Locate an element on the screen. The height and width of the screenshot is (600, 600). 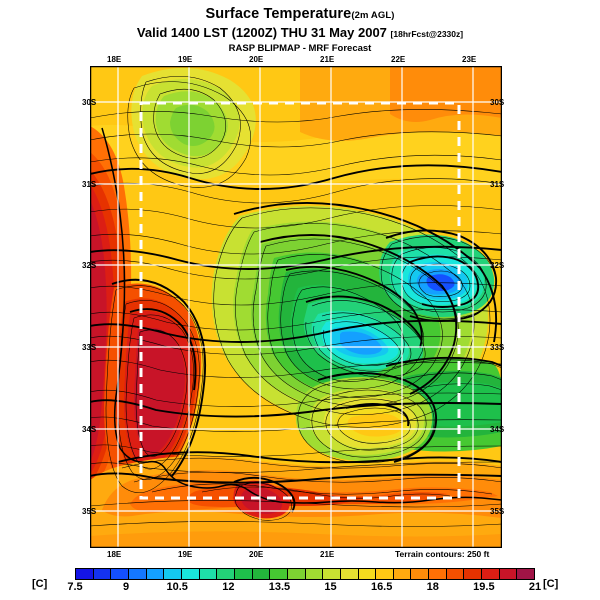
lon-label-top-3: 21E is located at coordinates (327, 59).